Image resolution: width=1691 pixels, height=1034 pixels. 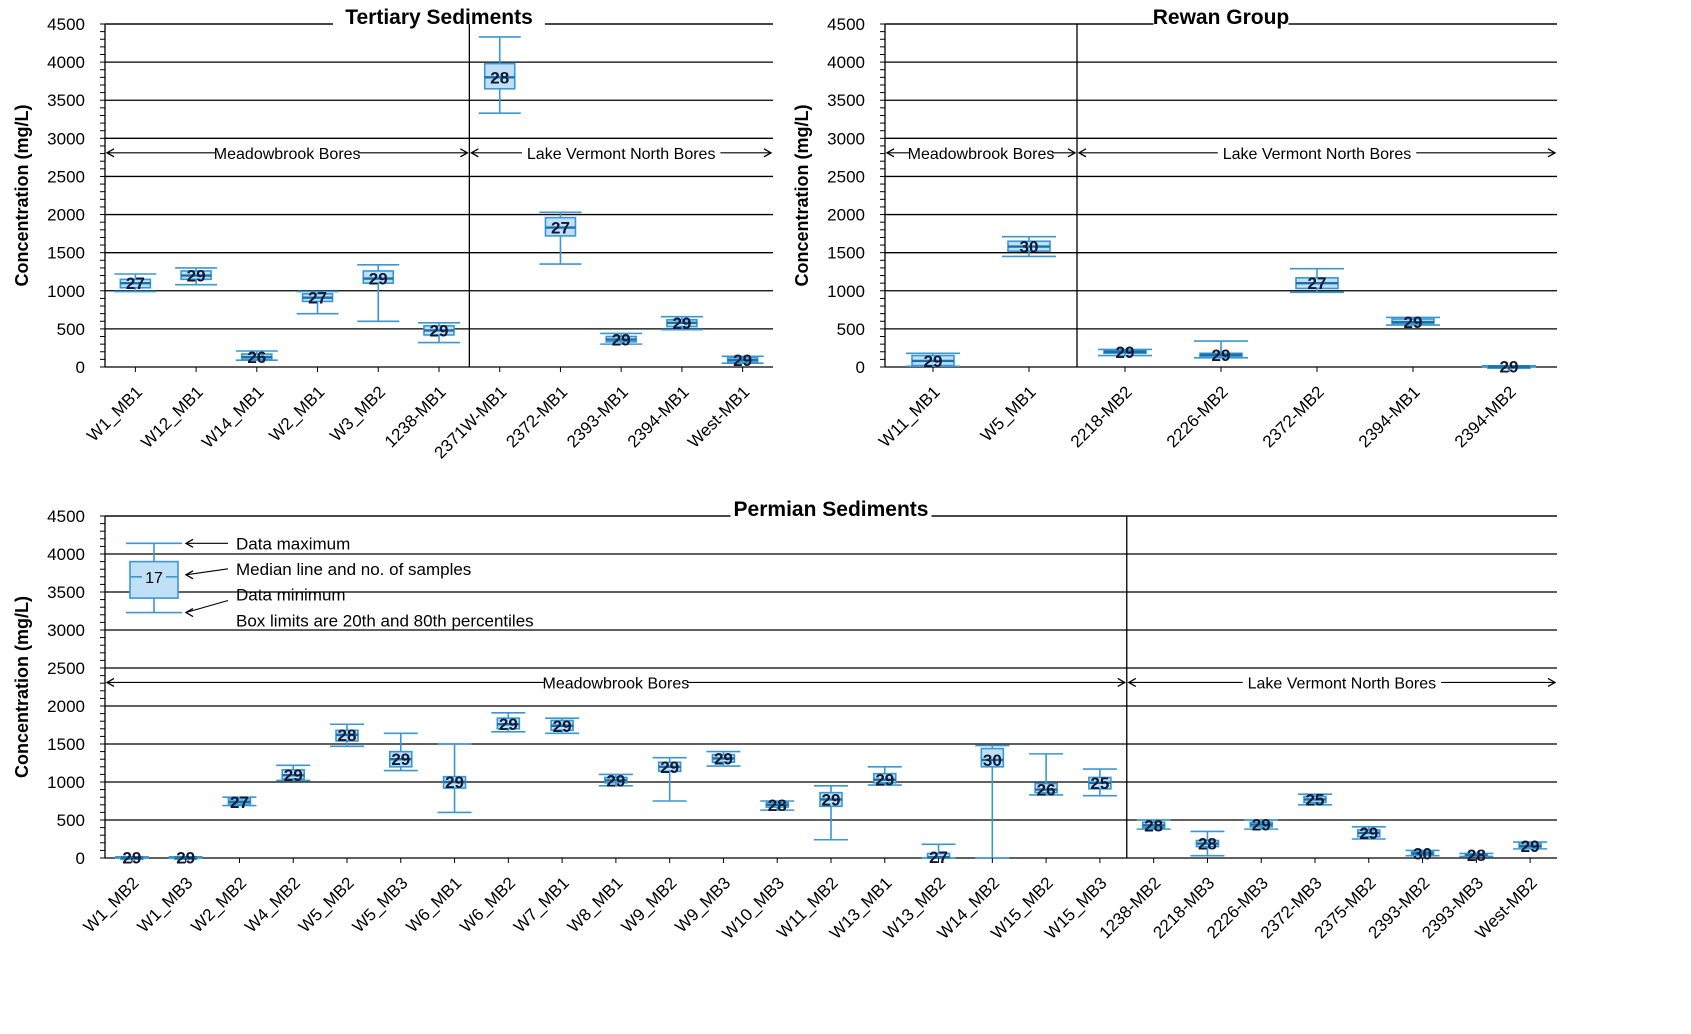 What do you see at coordinates (317, 302) in the screenshot?
I see `box-plot-W2_MB1: 27` at bounding box center [317, 302].